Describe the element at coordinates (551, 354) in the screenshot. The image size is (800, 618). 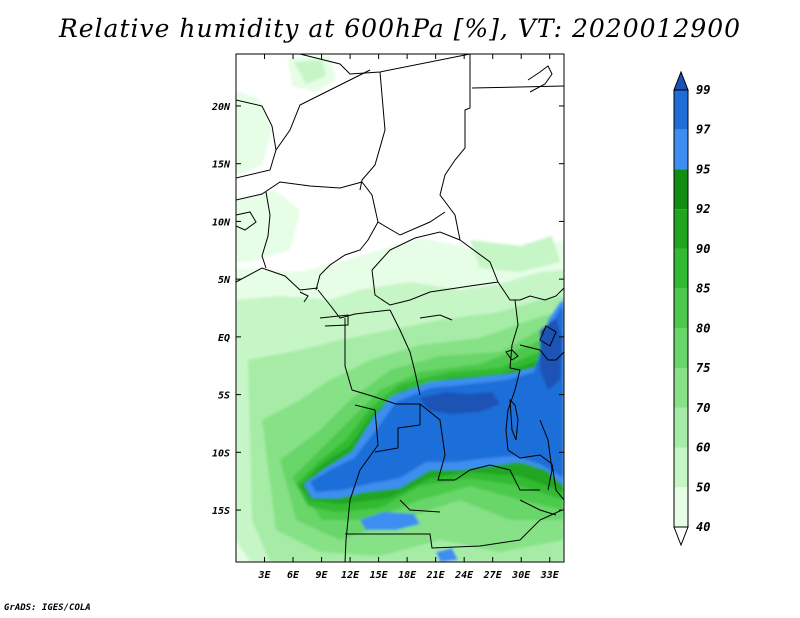
I see `rh-99-east-region` at that location.